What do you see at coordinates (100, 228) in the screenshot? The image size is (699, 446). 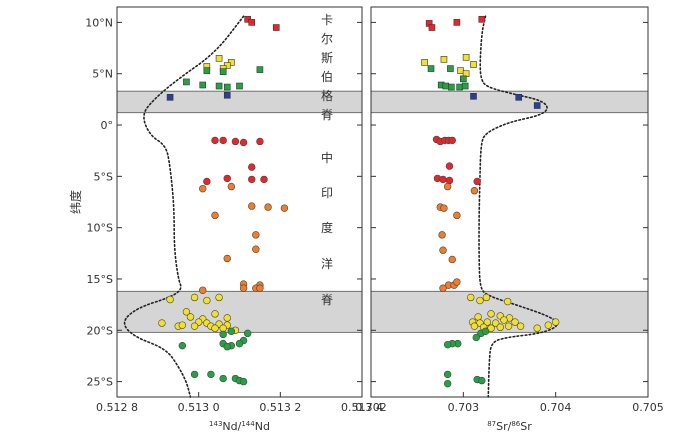 I see `y-tick-label: 10°S` at bounding box center [100, 228].